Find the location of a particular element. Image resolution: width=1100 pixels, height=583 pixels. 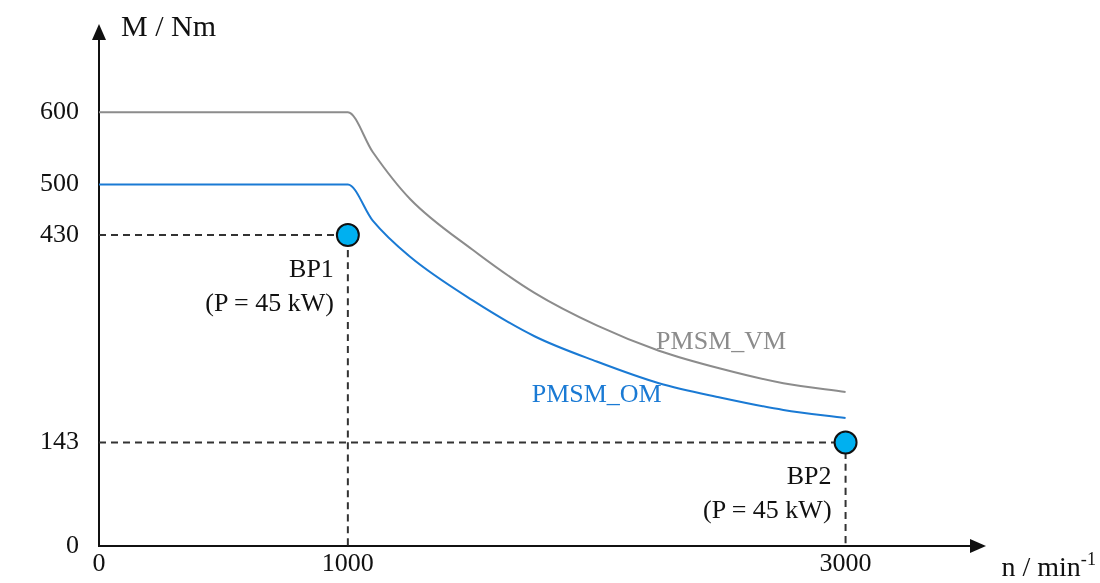

y-axis-title: M / Nm is located at coordinates (169, 25).